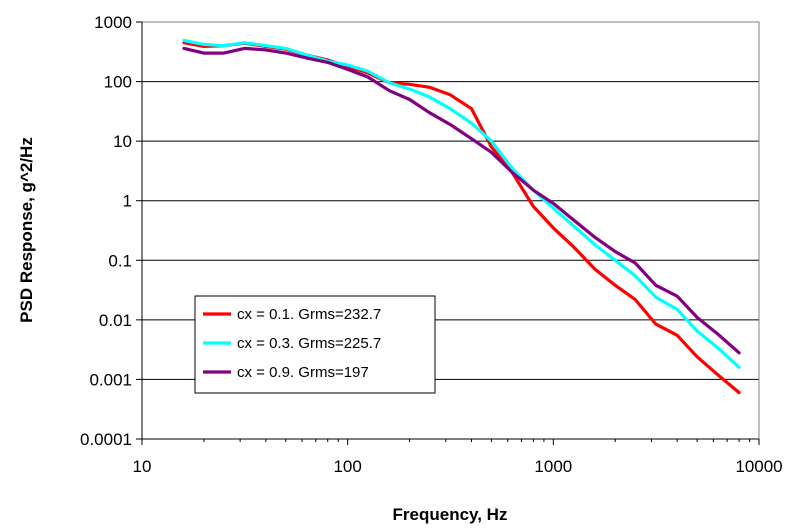 The width and height of the screenshot is (803, 531). I want to click on y-tick-label: 0.001, so click(110, 379).